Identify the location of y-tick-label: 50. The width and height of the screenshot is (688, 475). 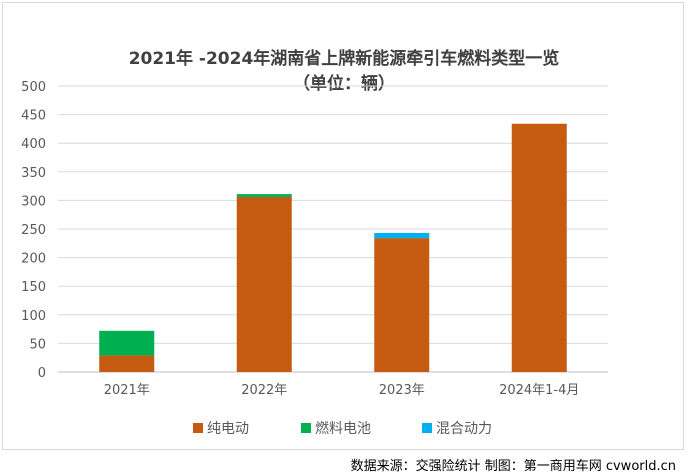
(37, 344).